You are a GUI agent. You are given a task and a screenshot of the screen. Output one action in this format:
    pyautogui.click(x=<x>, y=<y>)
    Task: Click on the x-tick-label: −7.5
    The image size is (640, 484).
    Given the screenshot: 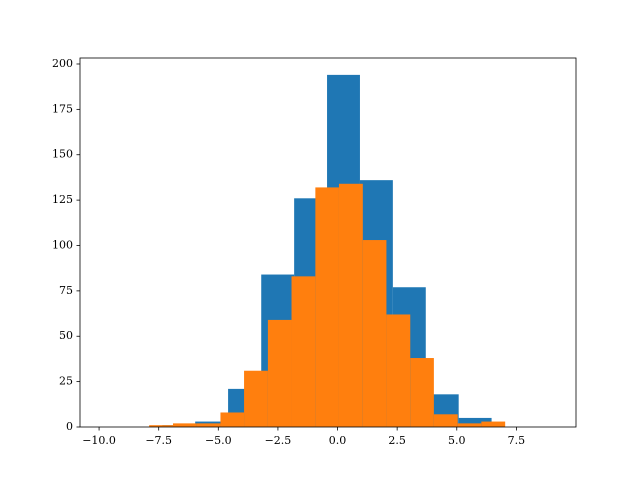 What is the action you would take?
    pyautogui.click(x=158, y=440)
    